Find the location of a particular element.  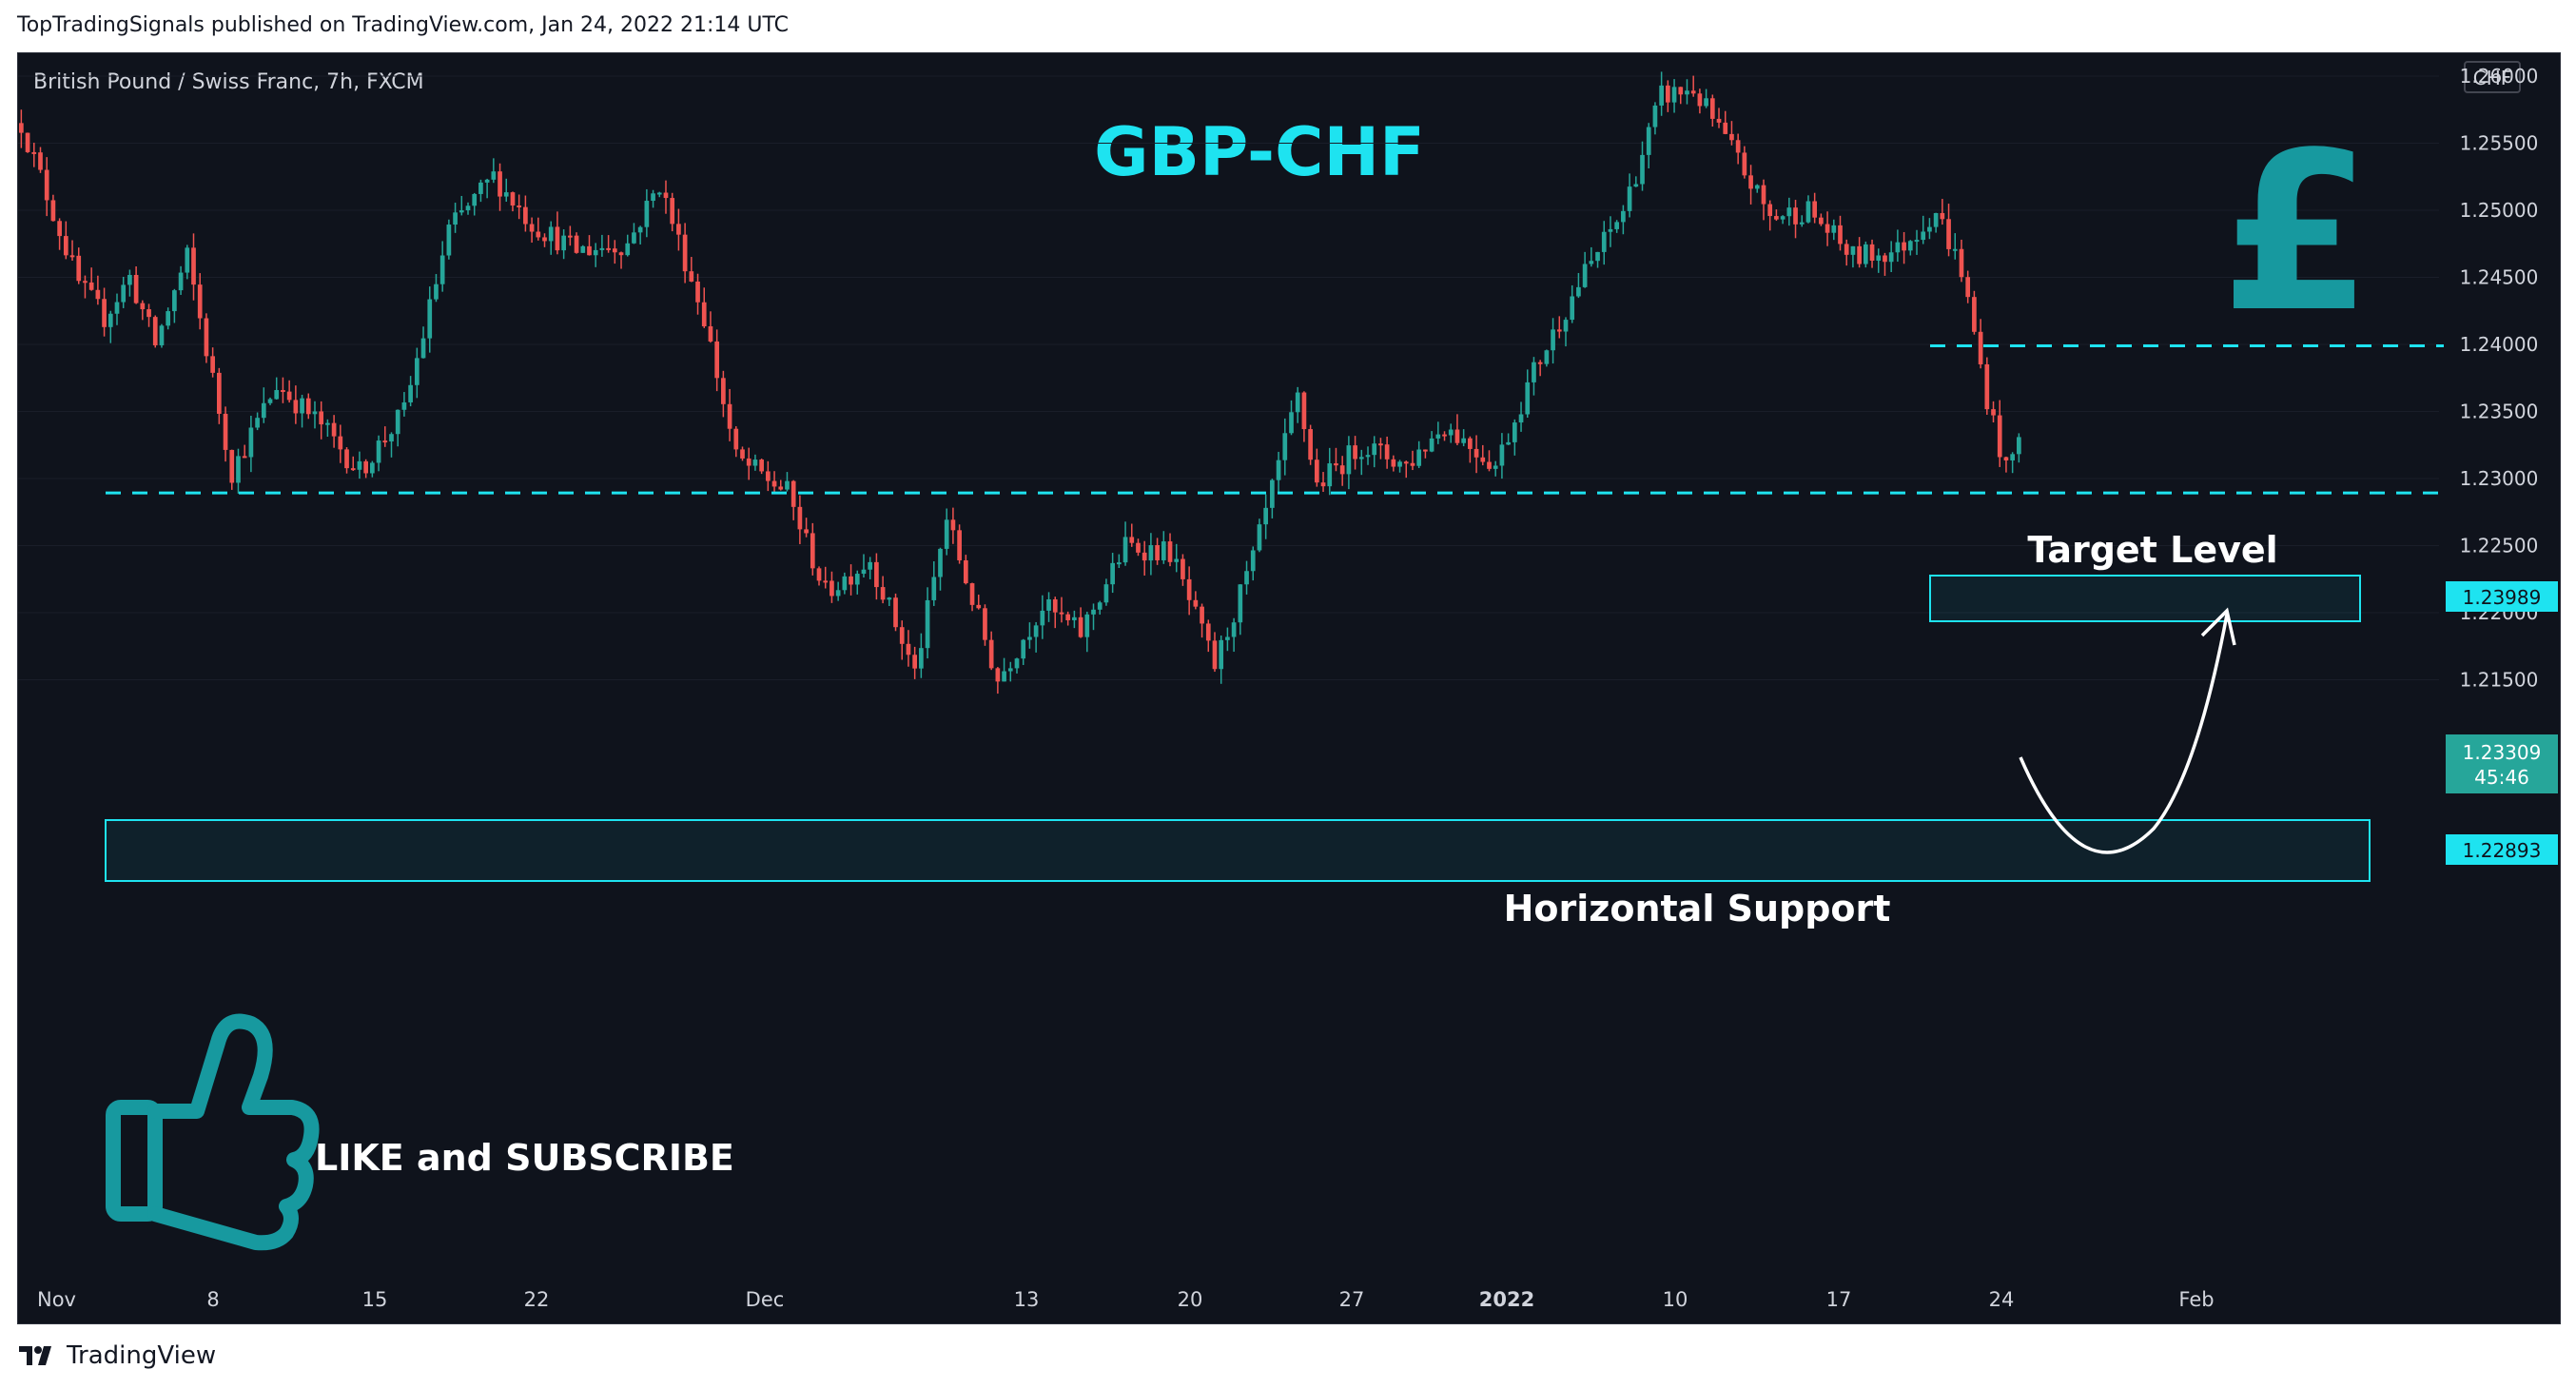

time-tick-label: 24 is located at coordinates (2002, 1299).